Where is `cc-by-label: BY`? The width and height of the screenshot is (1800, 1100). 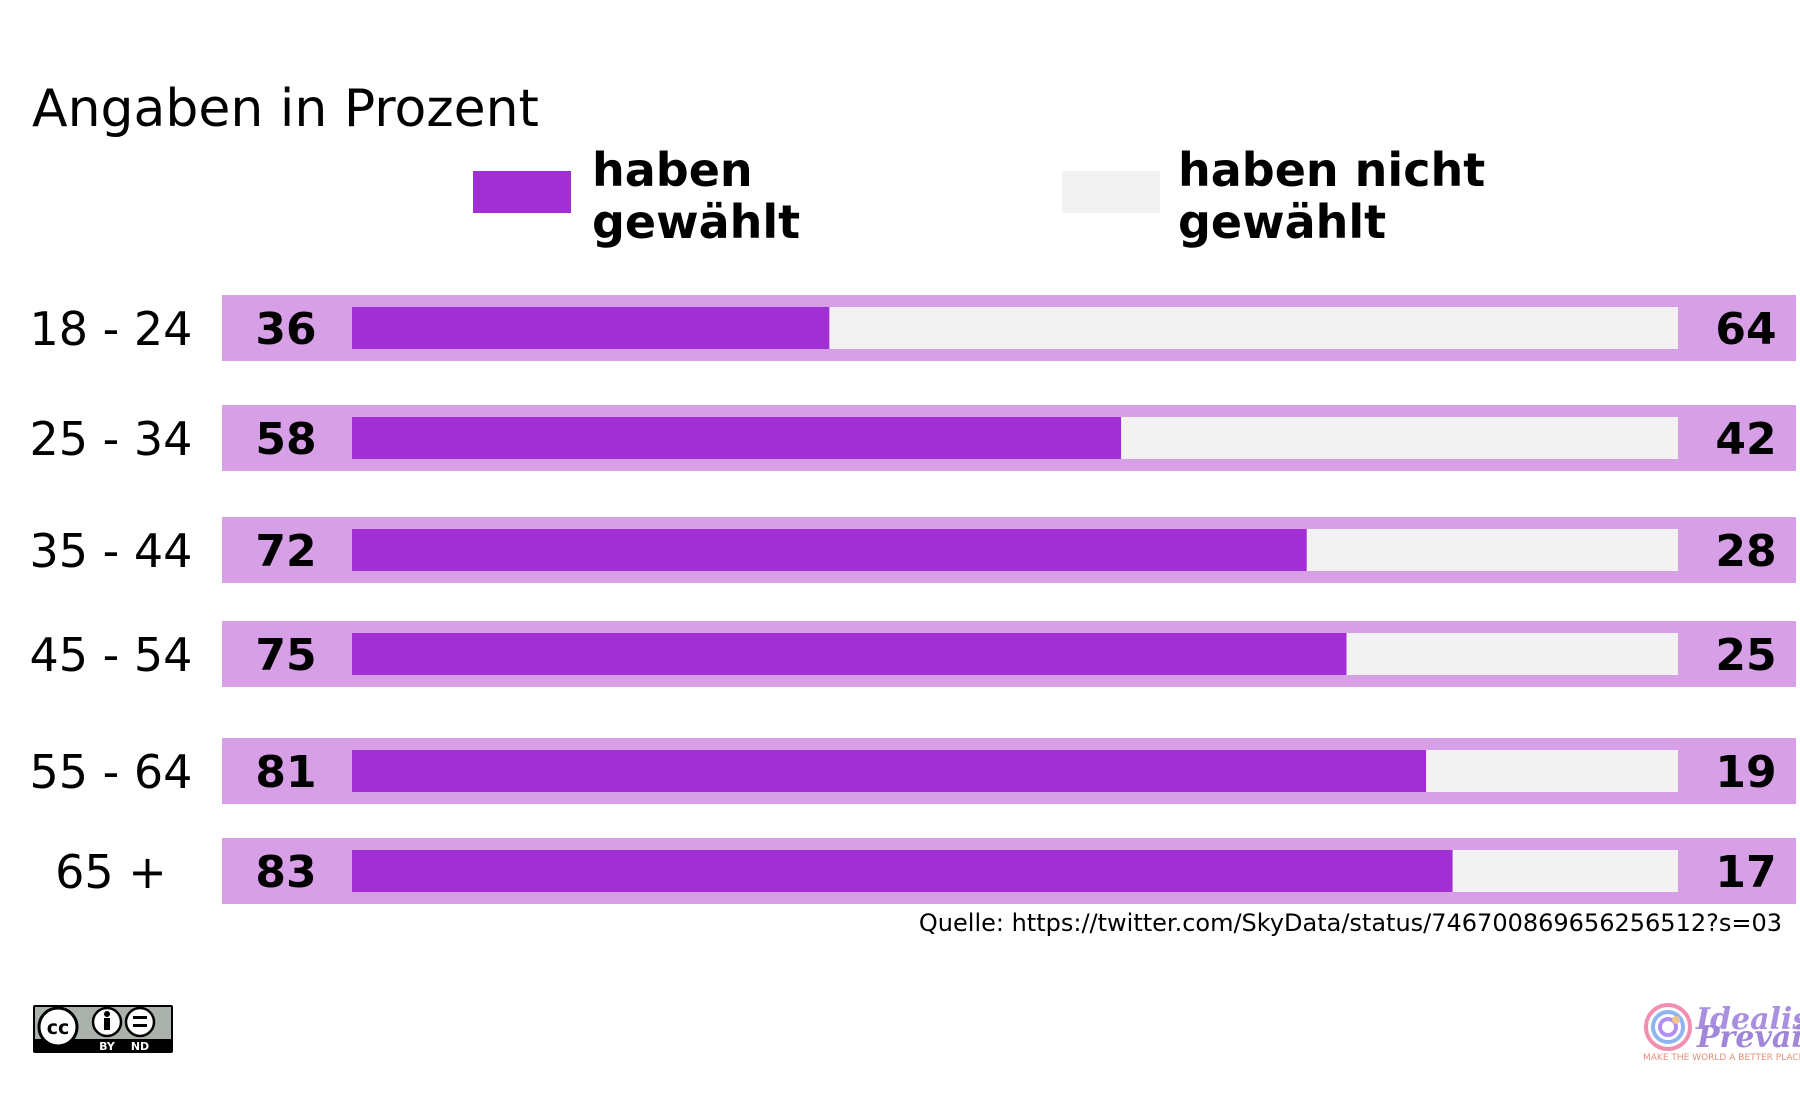 cc-by-label: BY is located at coordinates (107, 1046).